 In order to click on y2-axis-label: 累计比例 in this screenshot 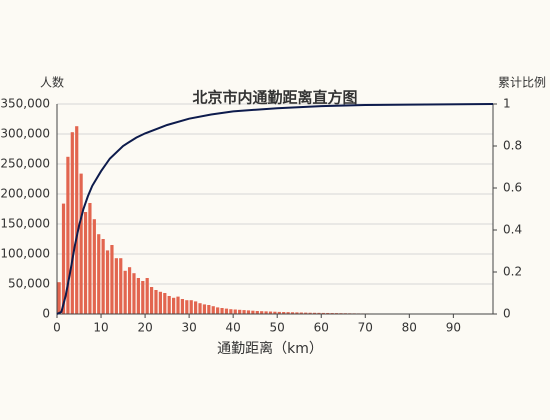, I will do `click(522, 83)`.